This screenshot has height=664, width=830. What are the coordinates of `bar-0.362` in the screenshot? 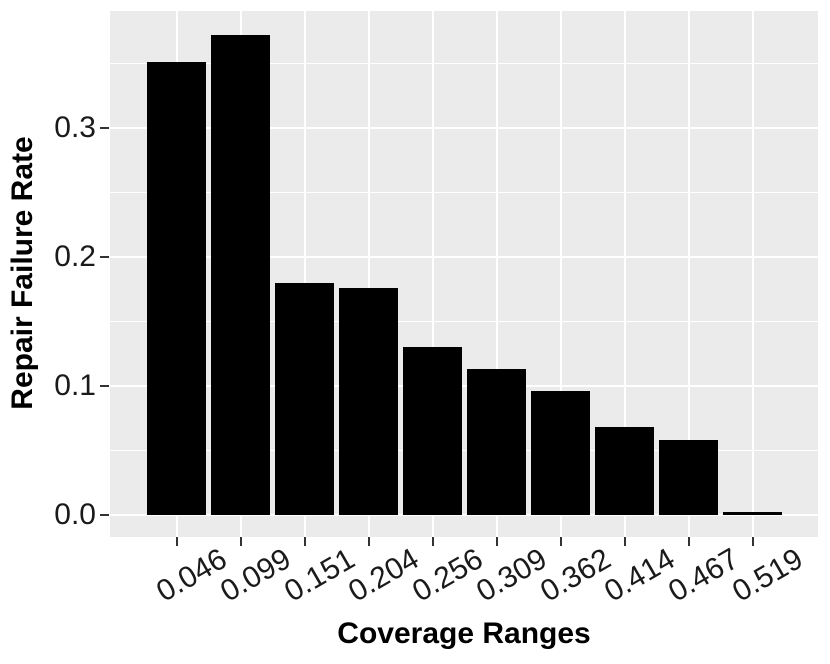 It's located at (560, 453).